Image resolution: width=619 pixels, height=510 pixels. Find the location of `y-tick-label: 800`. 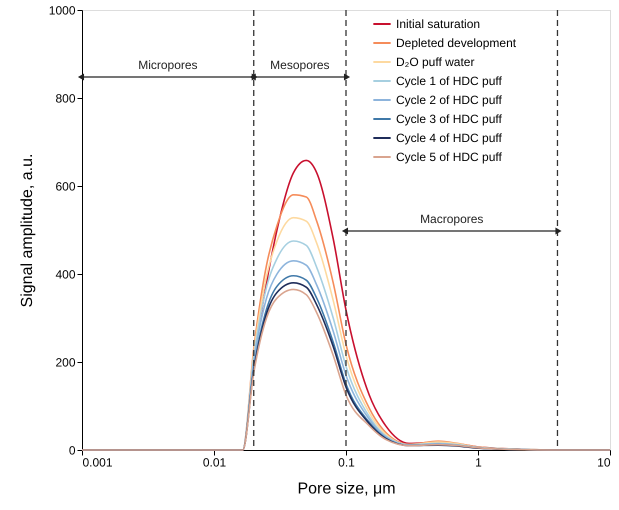

y-tick-label: 800 is located at coordinates (65, 99).